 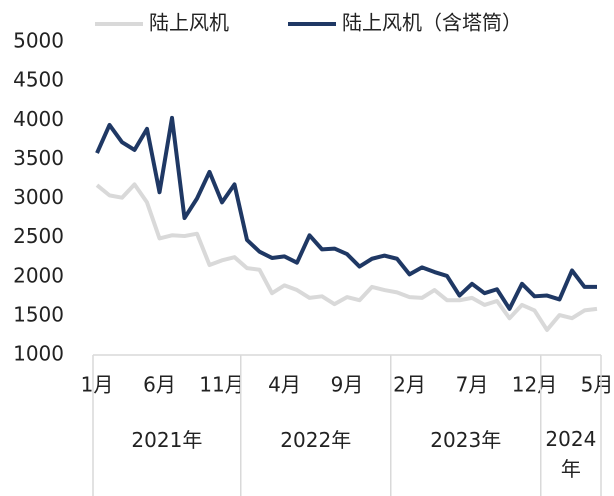 I want to click on y-tick-label: 5000, so click(x=38, y=41).